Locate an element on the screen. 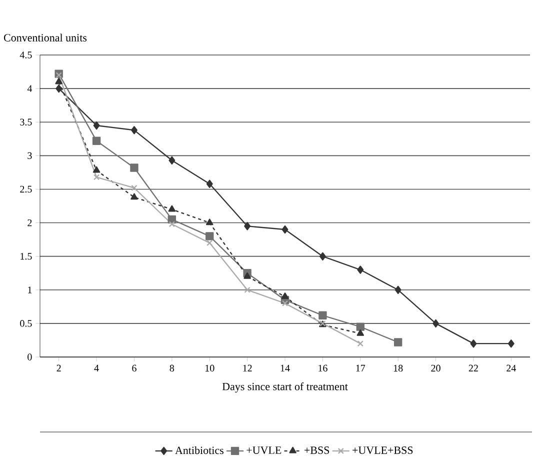  x-tick-label: 24 is located at coordinates (511, 368).